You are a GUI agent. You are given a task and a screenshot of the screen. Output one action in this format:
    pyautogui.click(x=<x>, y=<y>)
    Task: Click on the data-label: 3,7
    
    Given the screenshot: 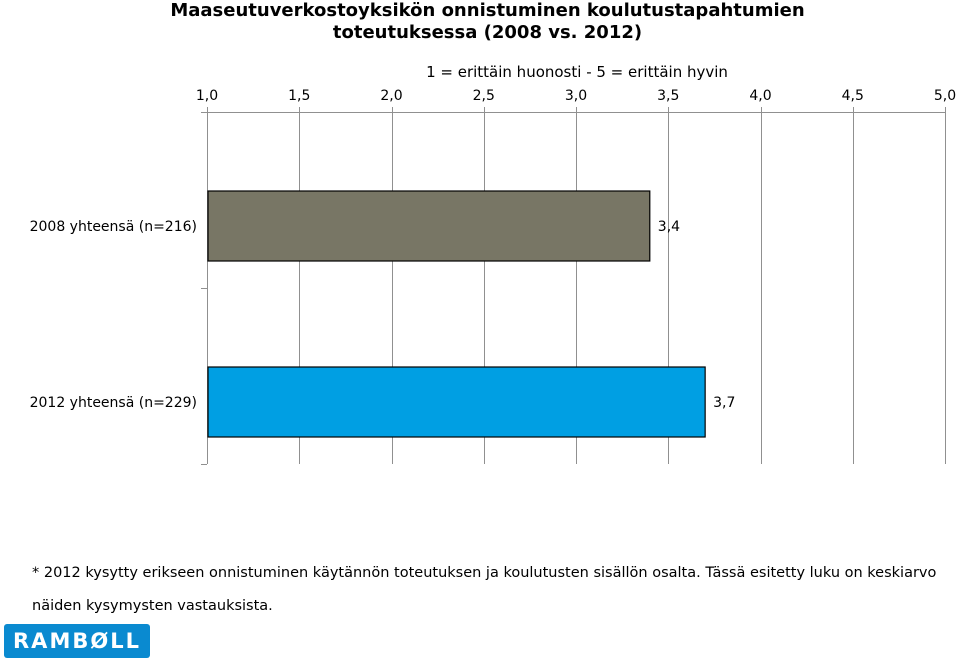 What is the action you would take?
    pyautogui.click(x=724, y=403)
    